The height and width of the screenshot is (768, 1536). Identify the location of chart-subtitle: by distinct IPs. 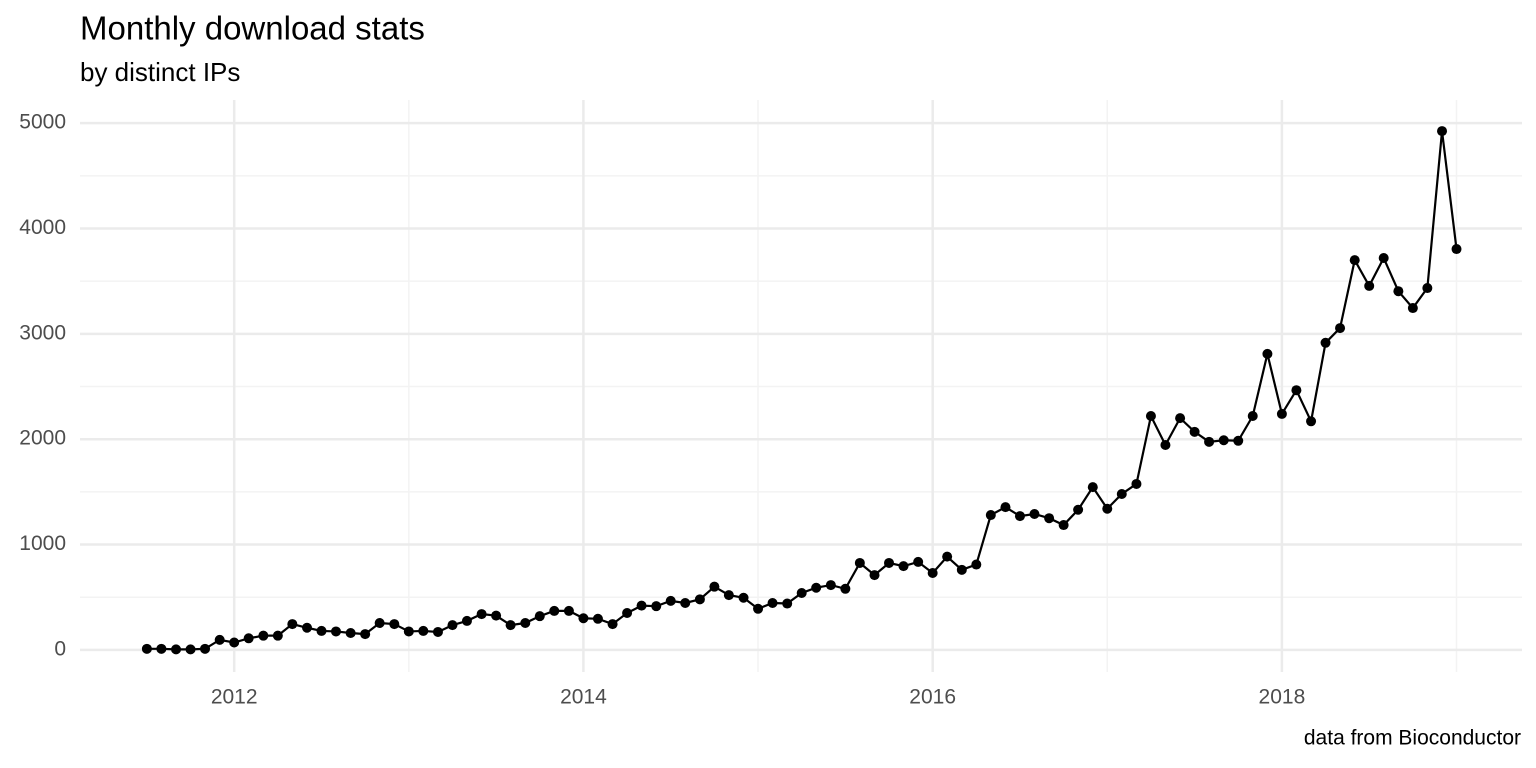
(160, 72).